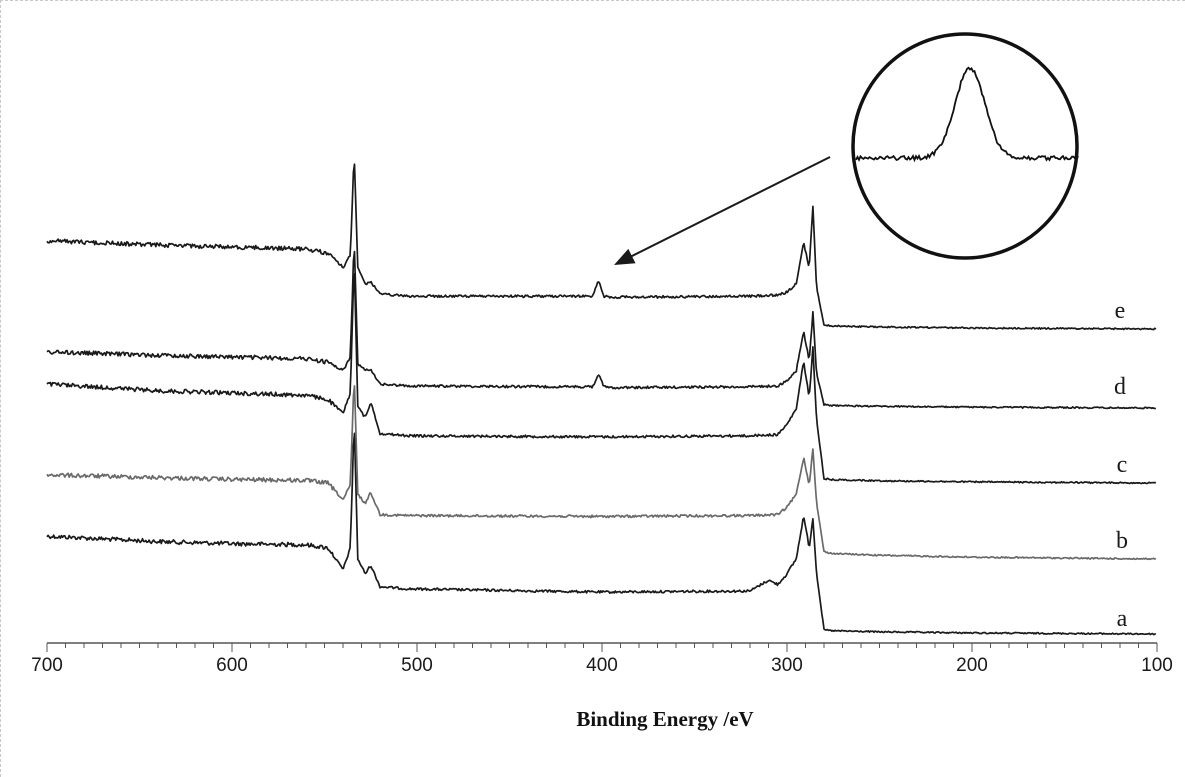 The height and width of the screenshot is (777, 1185). I want to click on x-tick-label: 700, so click(47, 665).